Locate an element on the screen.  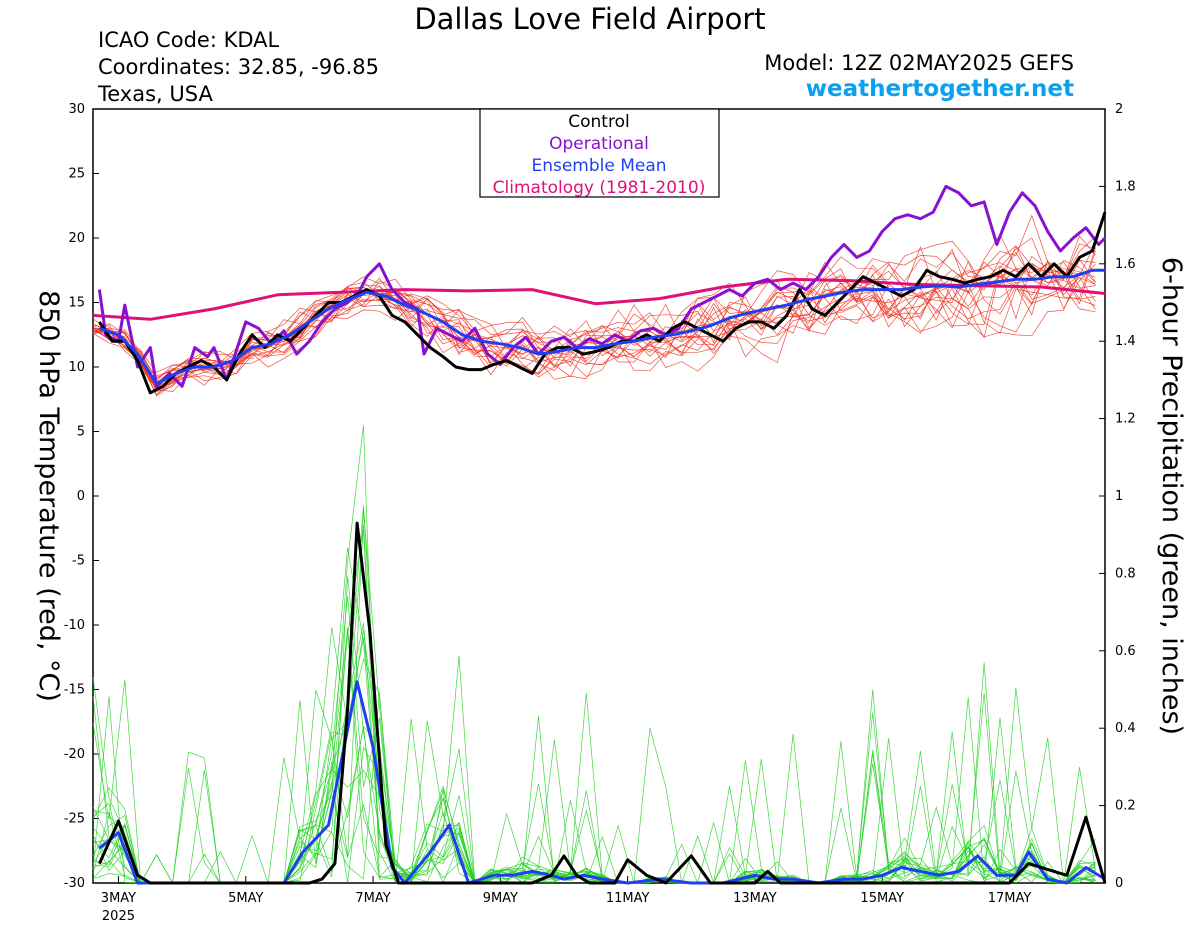
y-right-tick-label: 1.4 is located at coordinates (1125, 341).